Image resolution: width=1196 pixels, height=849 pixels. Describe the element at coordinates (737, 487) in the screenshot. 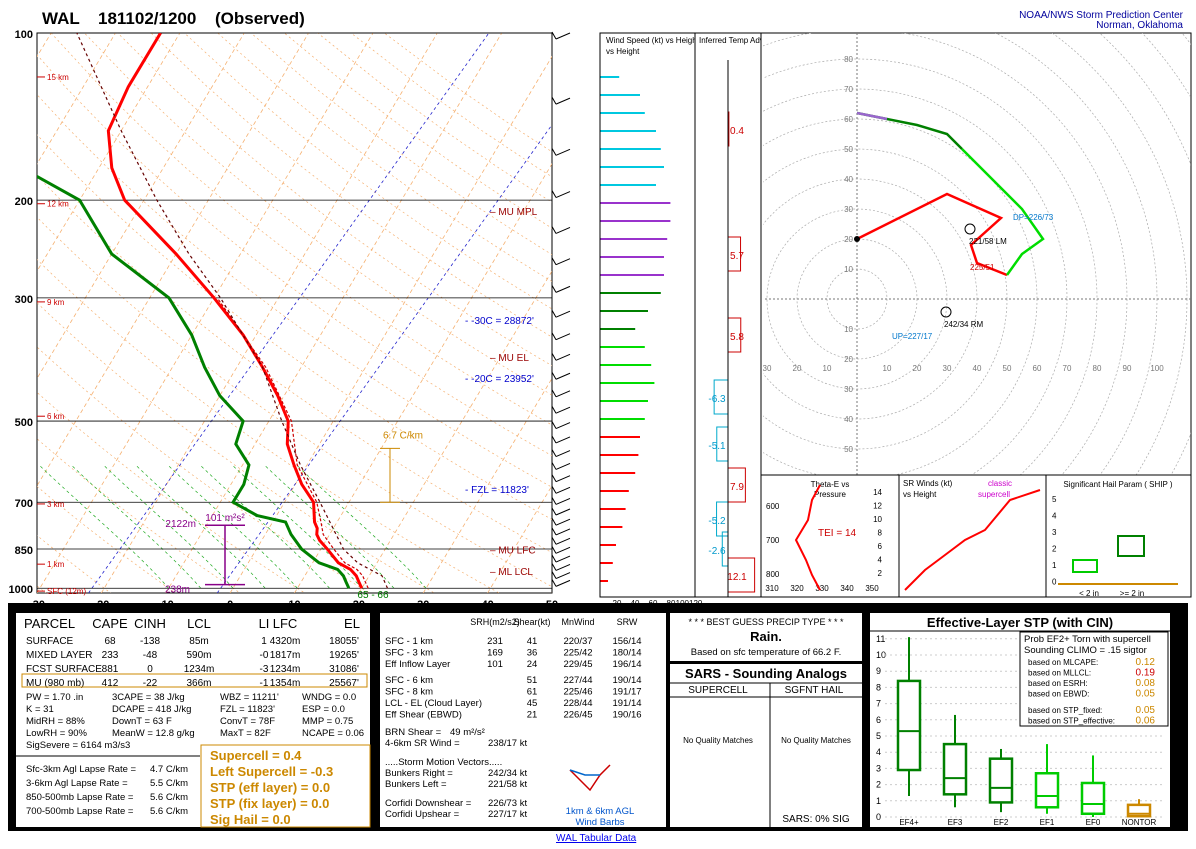

I see `advection-value: 7.9` at that location.